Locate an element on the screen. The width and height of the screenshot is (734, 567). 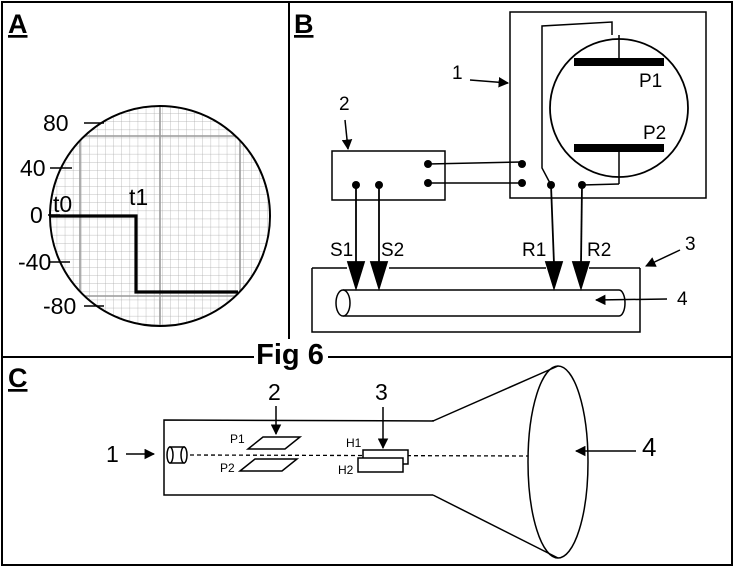
electrode-r2 is located at coordinates (581, 238).